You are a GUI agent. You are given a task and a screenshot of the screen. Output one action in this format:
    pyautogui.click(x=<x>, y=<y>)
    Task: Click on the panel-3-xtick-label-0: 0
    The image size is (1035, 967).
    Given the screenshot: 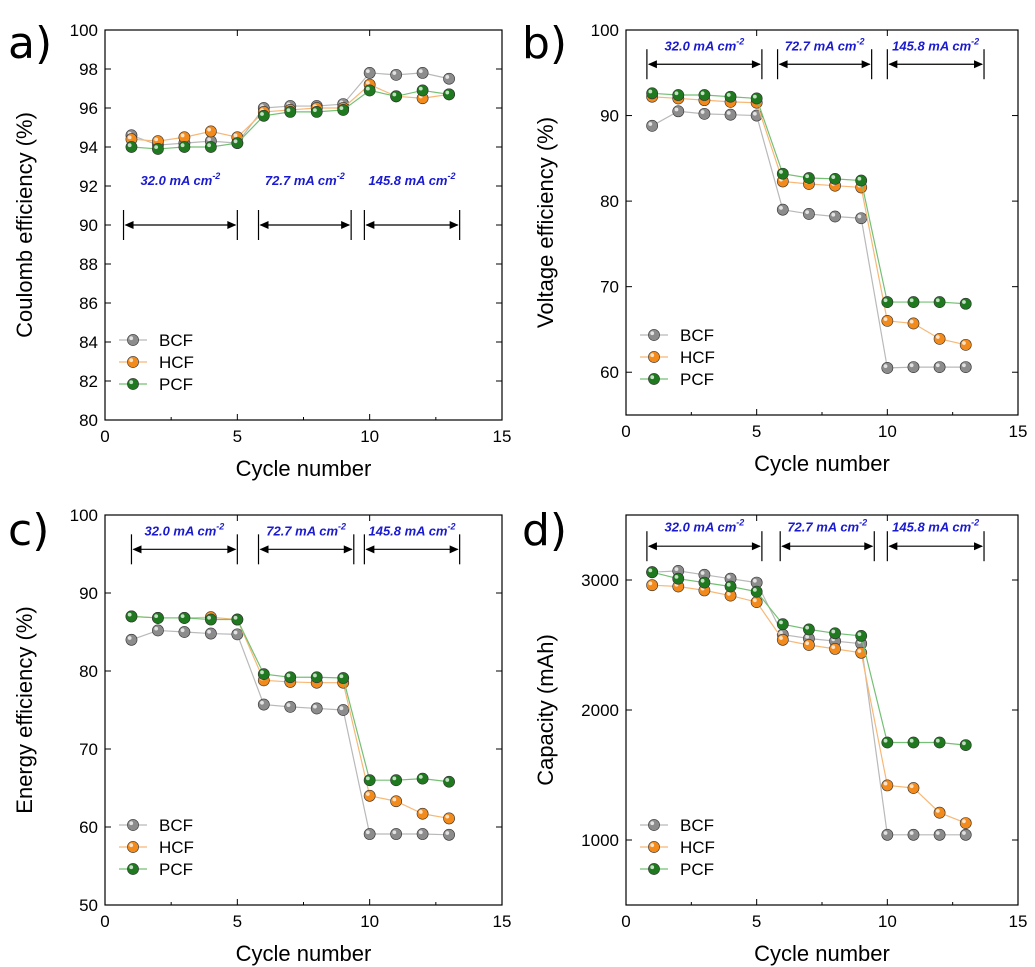 What is the action you would take?
    pyautogui.click(x=104, y=921)
    